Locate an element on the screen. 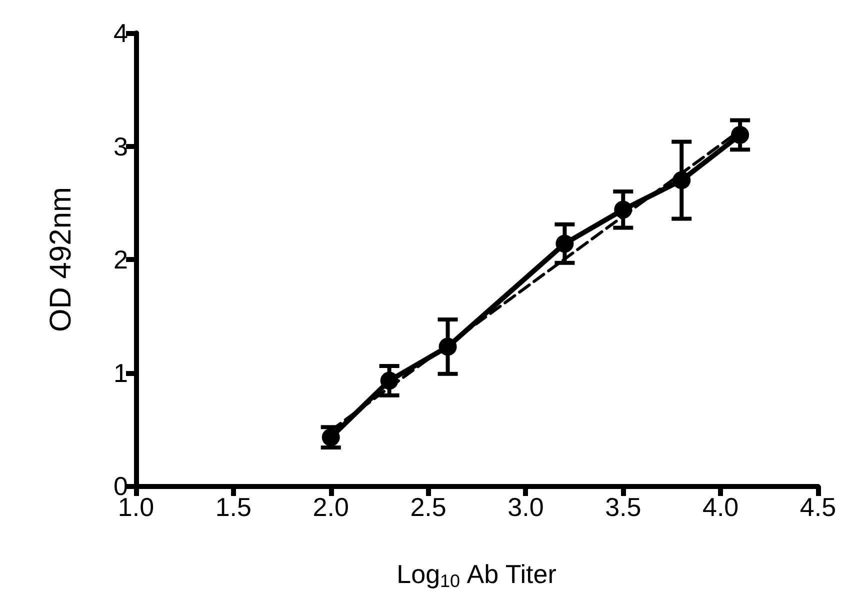  x-tick-label: 1.5 is located at coordinates (233, 507).